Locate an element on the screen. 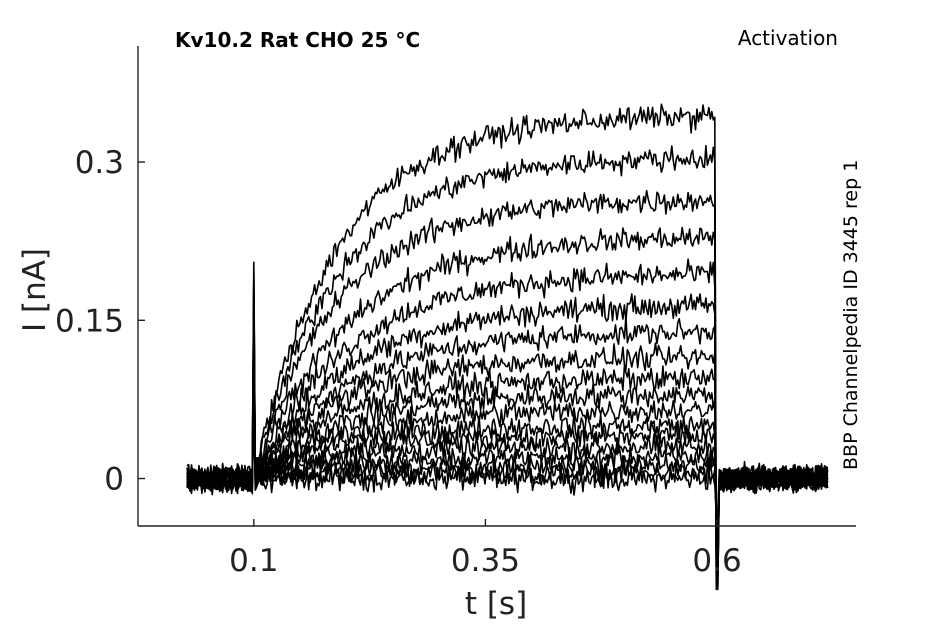  x-tick-label: 0.35 is located at coordinates (485, 561).